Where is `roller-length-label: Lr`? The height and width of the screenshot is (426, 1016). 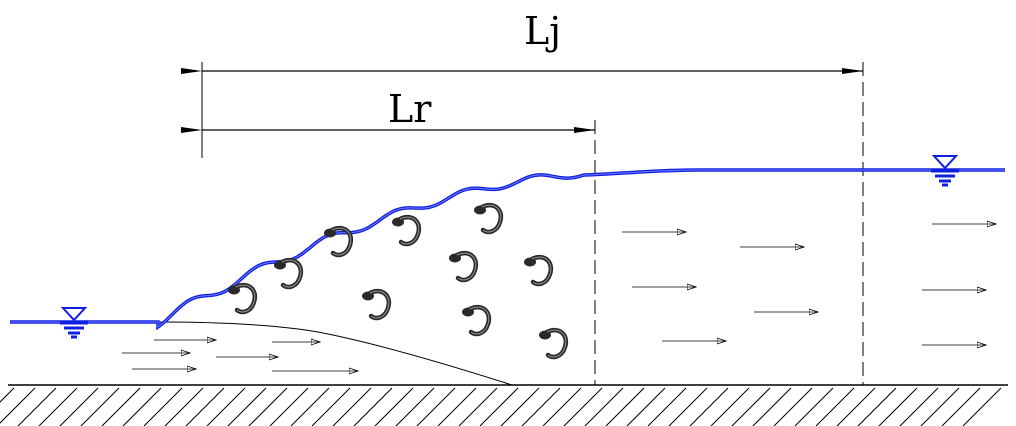
roller-length-label: Lr is located at coordinates (410, 109).